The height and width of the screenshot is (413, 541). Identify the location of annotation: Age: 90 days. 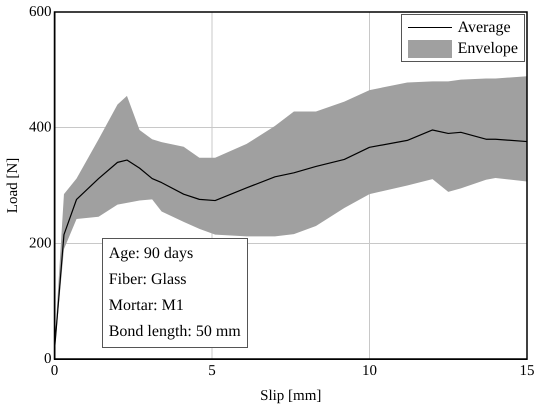
(151, 254).